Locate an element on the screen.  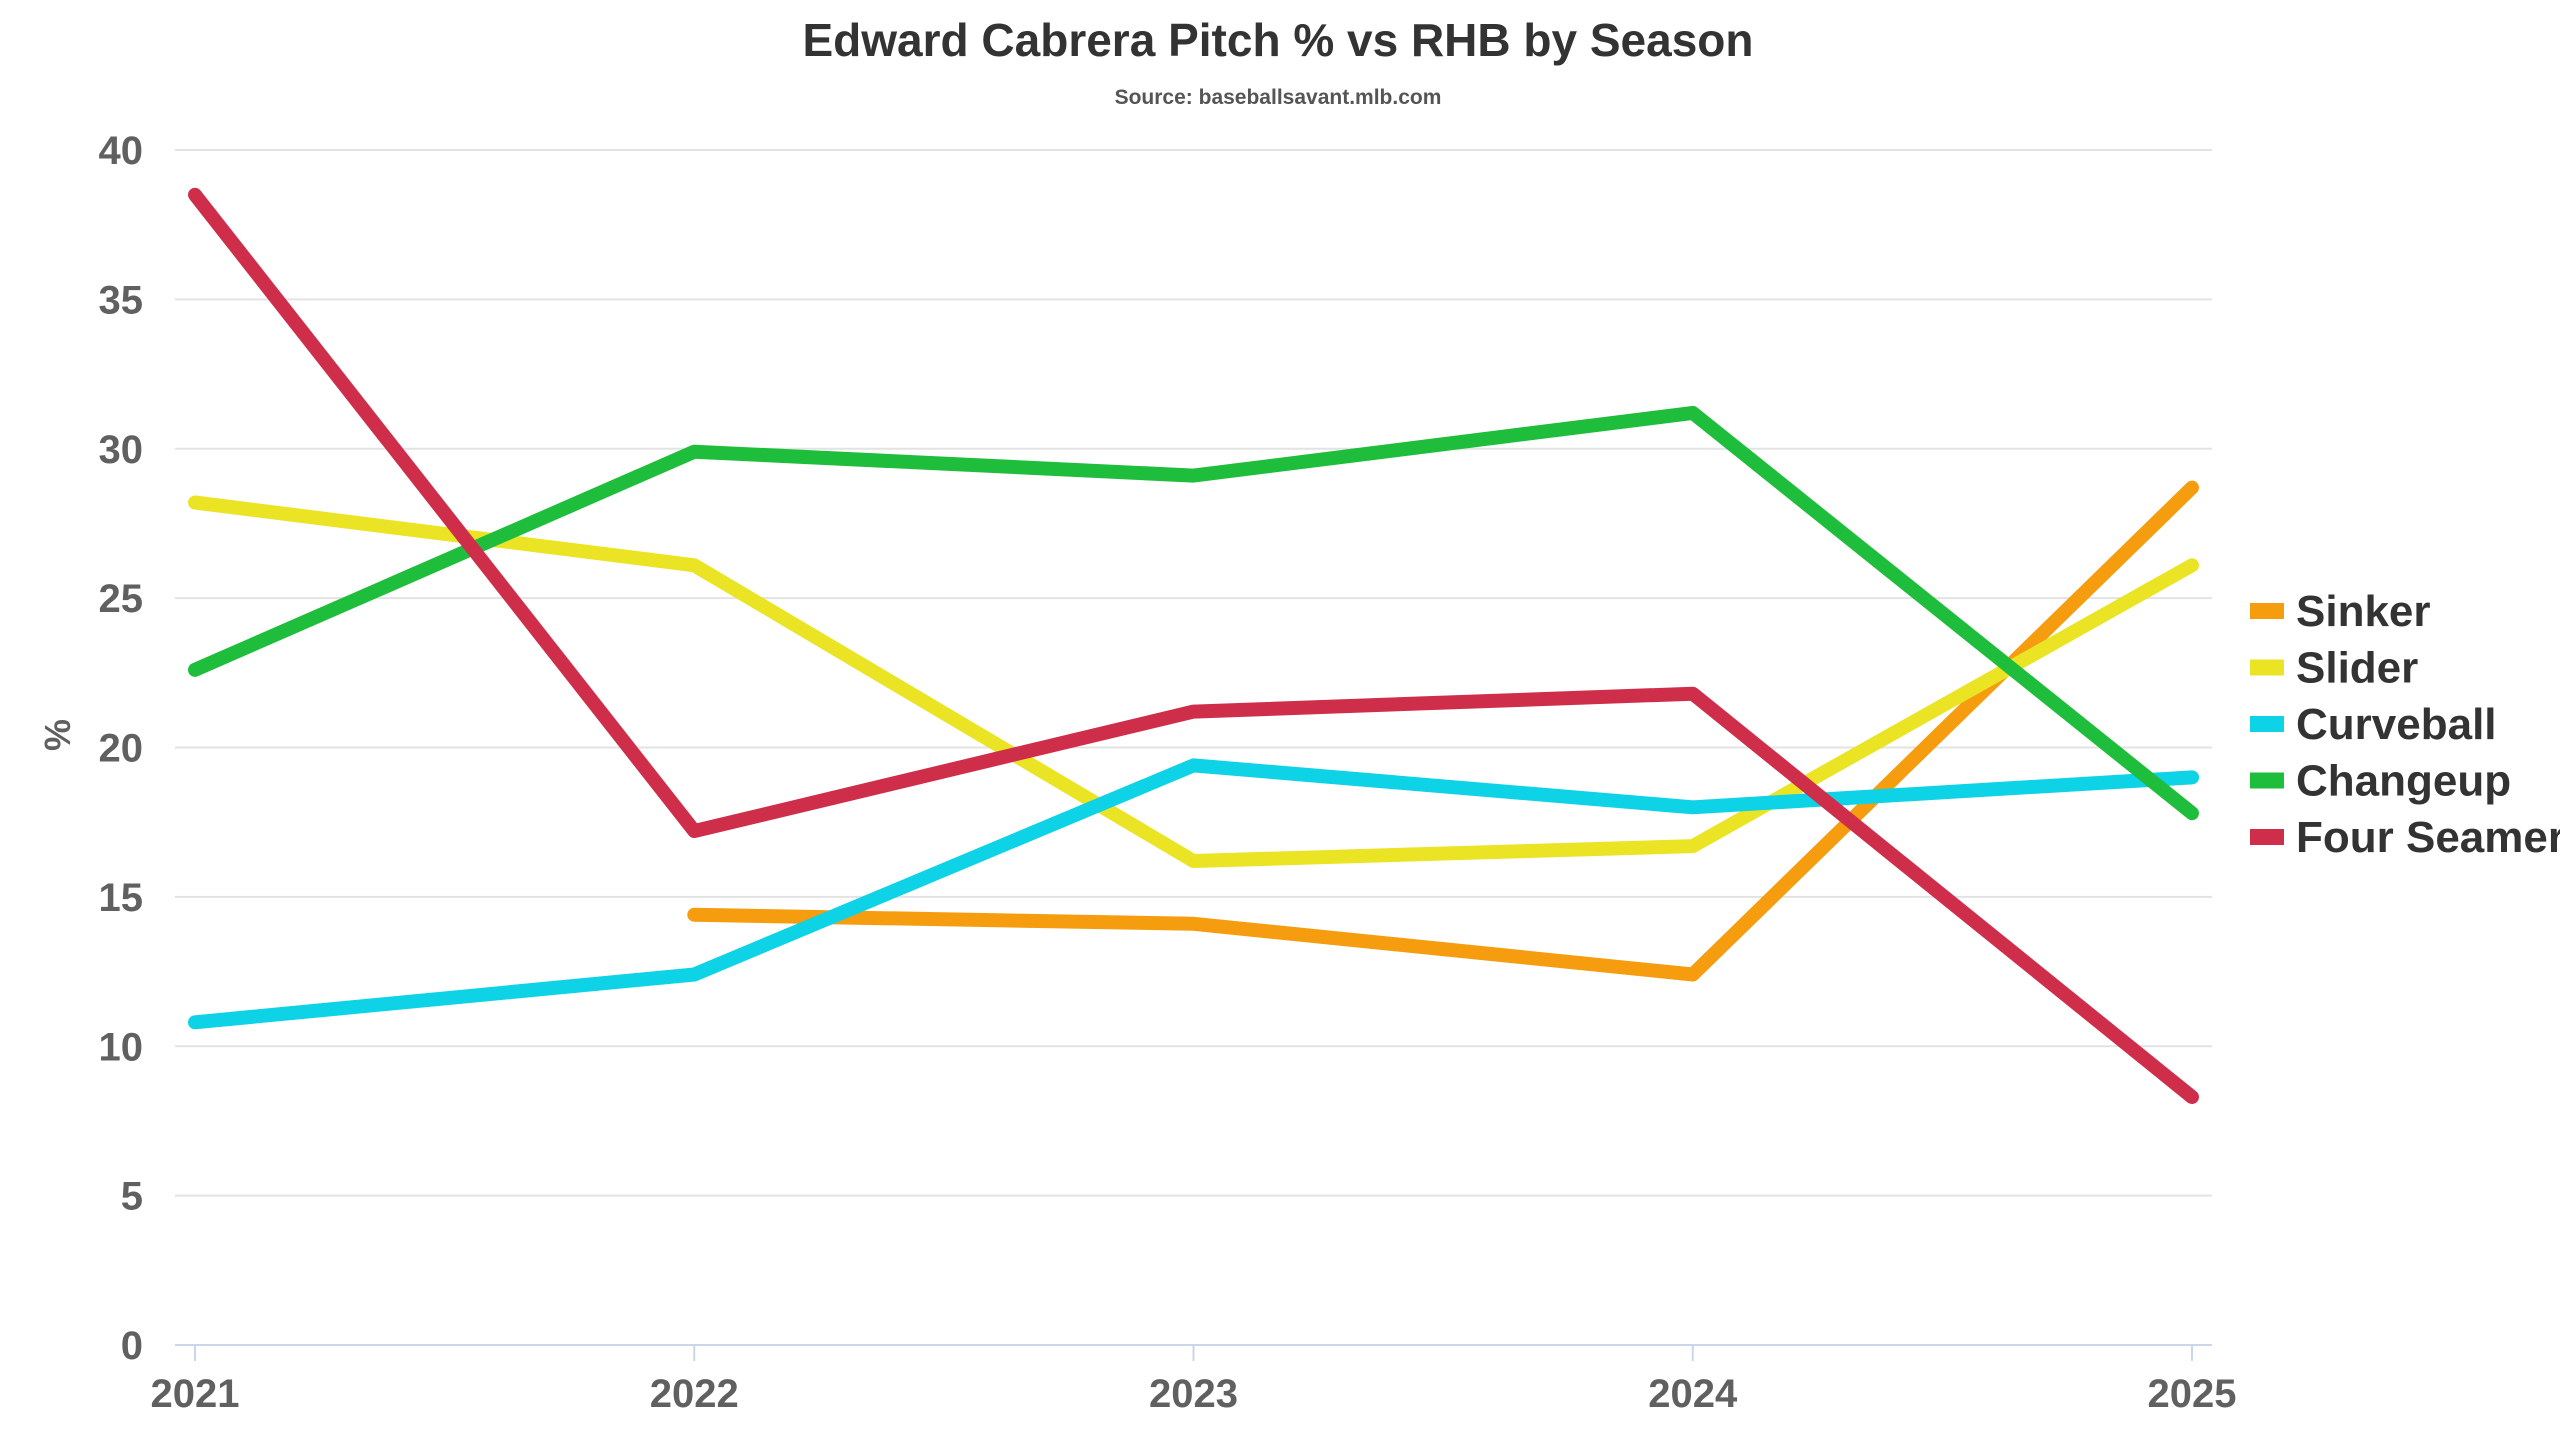
x-tick-label: 2022 is located at coordinates (694, 1394).